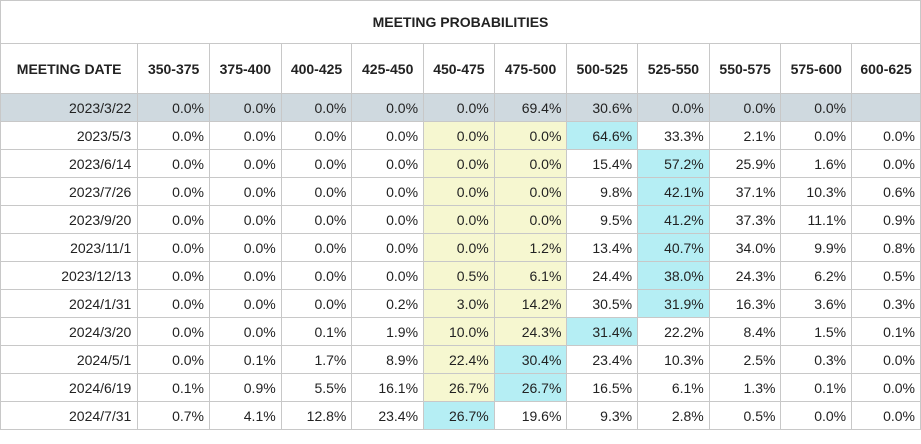 The width and height of the screenshot is (921, 444). What do you see at coordinates (69, 387) in the screenshot?
I see `meeting-date-cell: 2024/6/19` at bounding box center [69, 387].